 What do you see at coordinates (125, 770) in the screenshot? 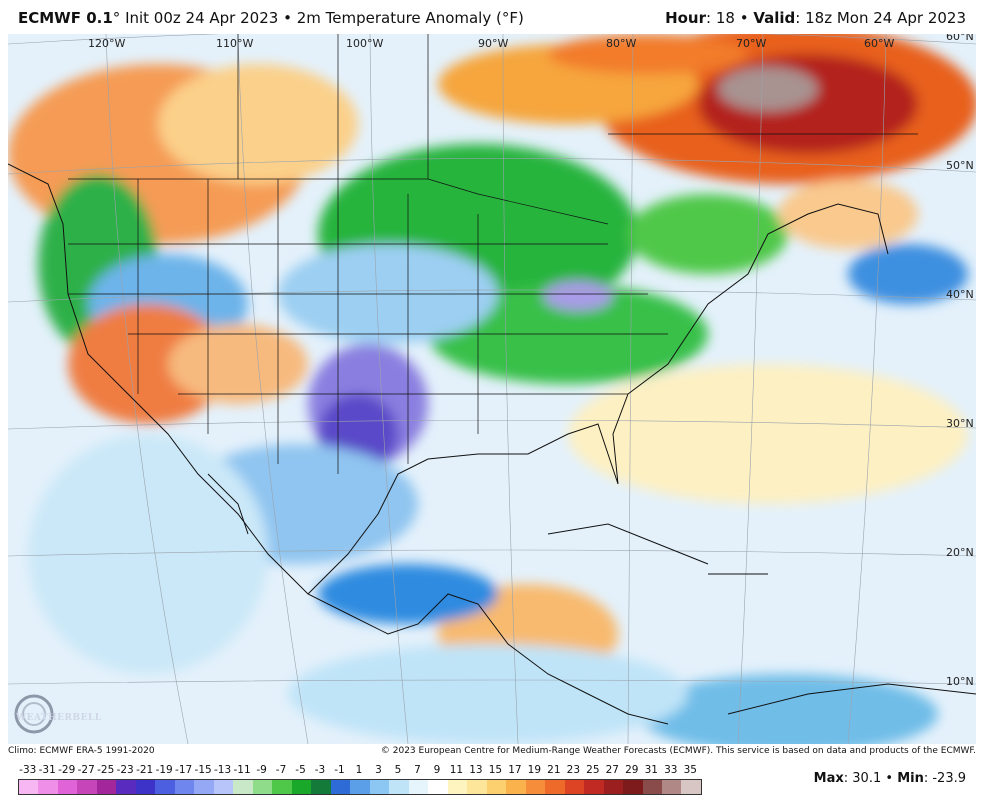
I see `legend-tick-label: -23` at bounding box center [125, 770].